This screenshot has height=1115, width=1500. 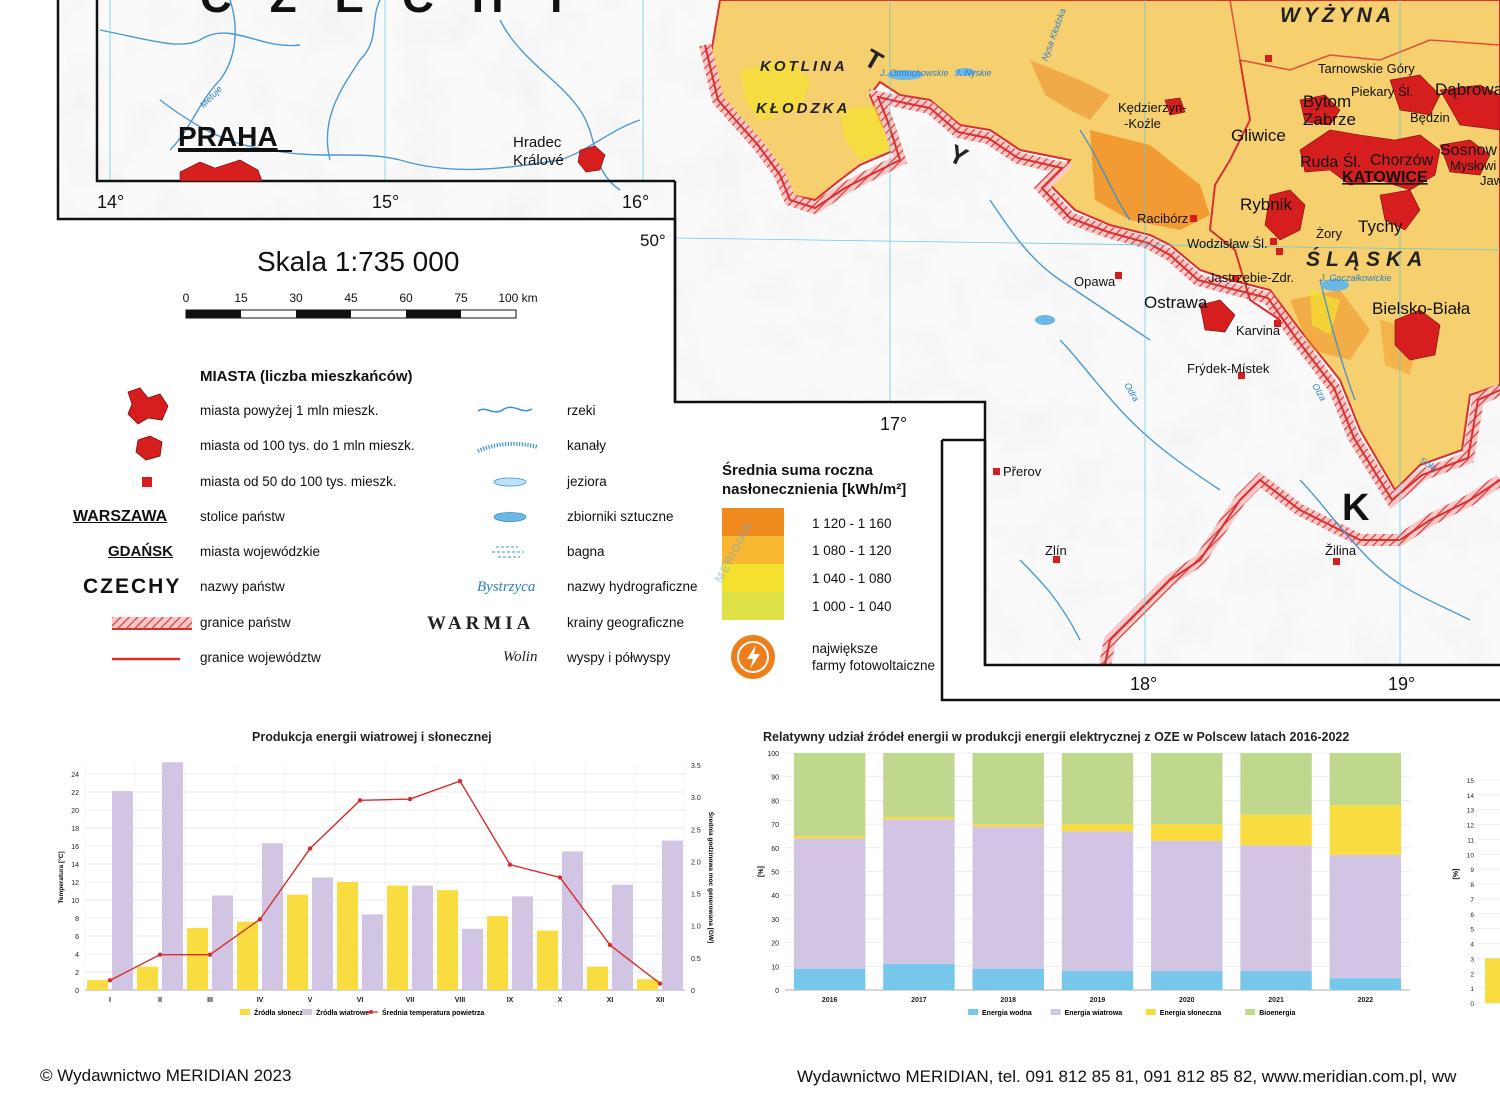 What do you see at coordinates (1266, 204) in the screenshot?
I see `city-label-rybnik: Rybnik` at bounding box center [1266, 204].